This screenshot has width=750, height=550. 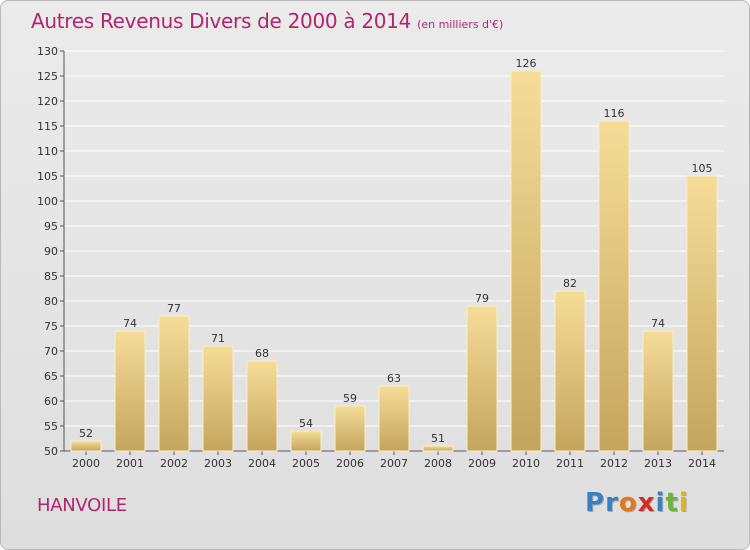 I want to click on y-tick-label: 130, so click(x=47, y=51).